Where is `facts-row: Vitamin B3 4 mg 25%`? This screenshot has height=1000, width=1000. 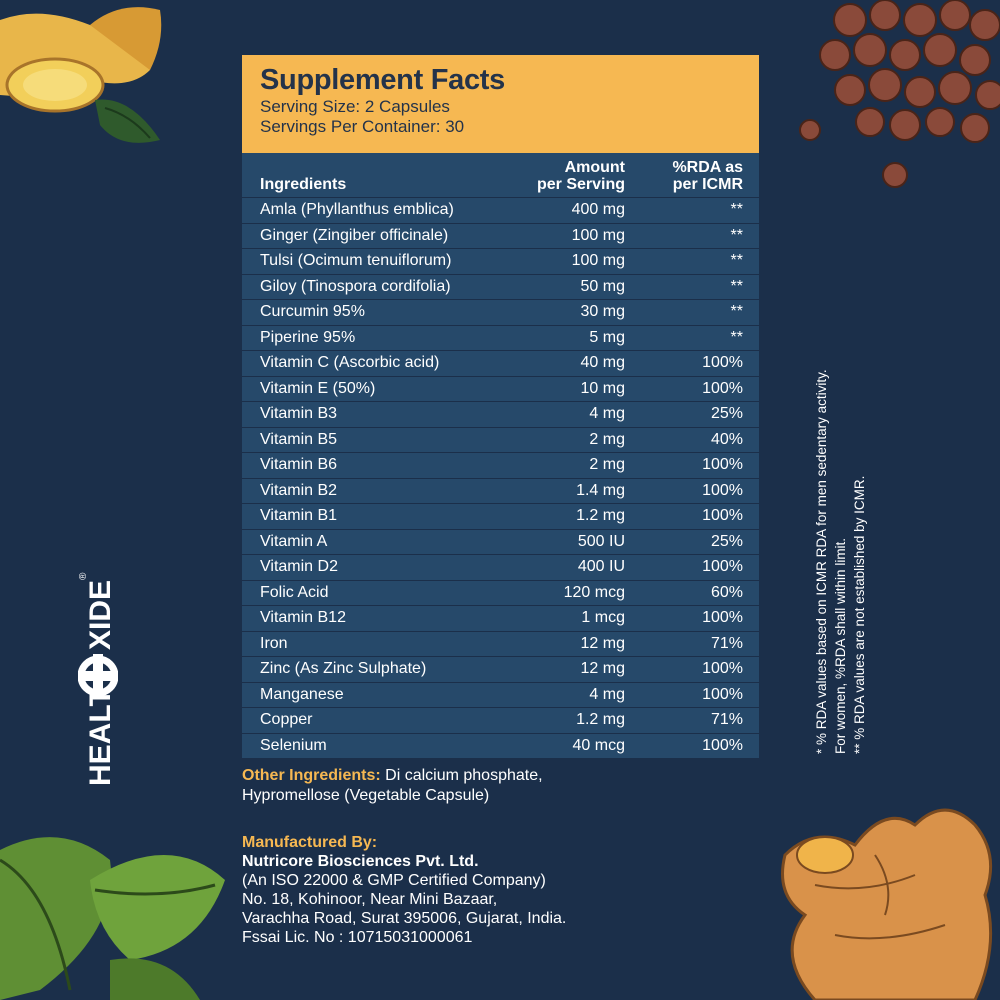
facts-row: Vitamin B3 4 mg 25% is located at coordinates (500, 414).